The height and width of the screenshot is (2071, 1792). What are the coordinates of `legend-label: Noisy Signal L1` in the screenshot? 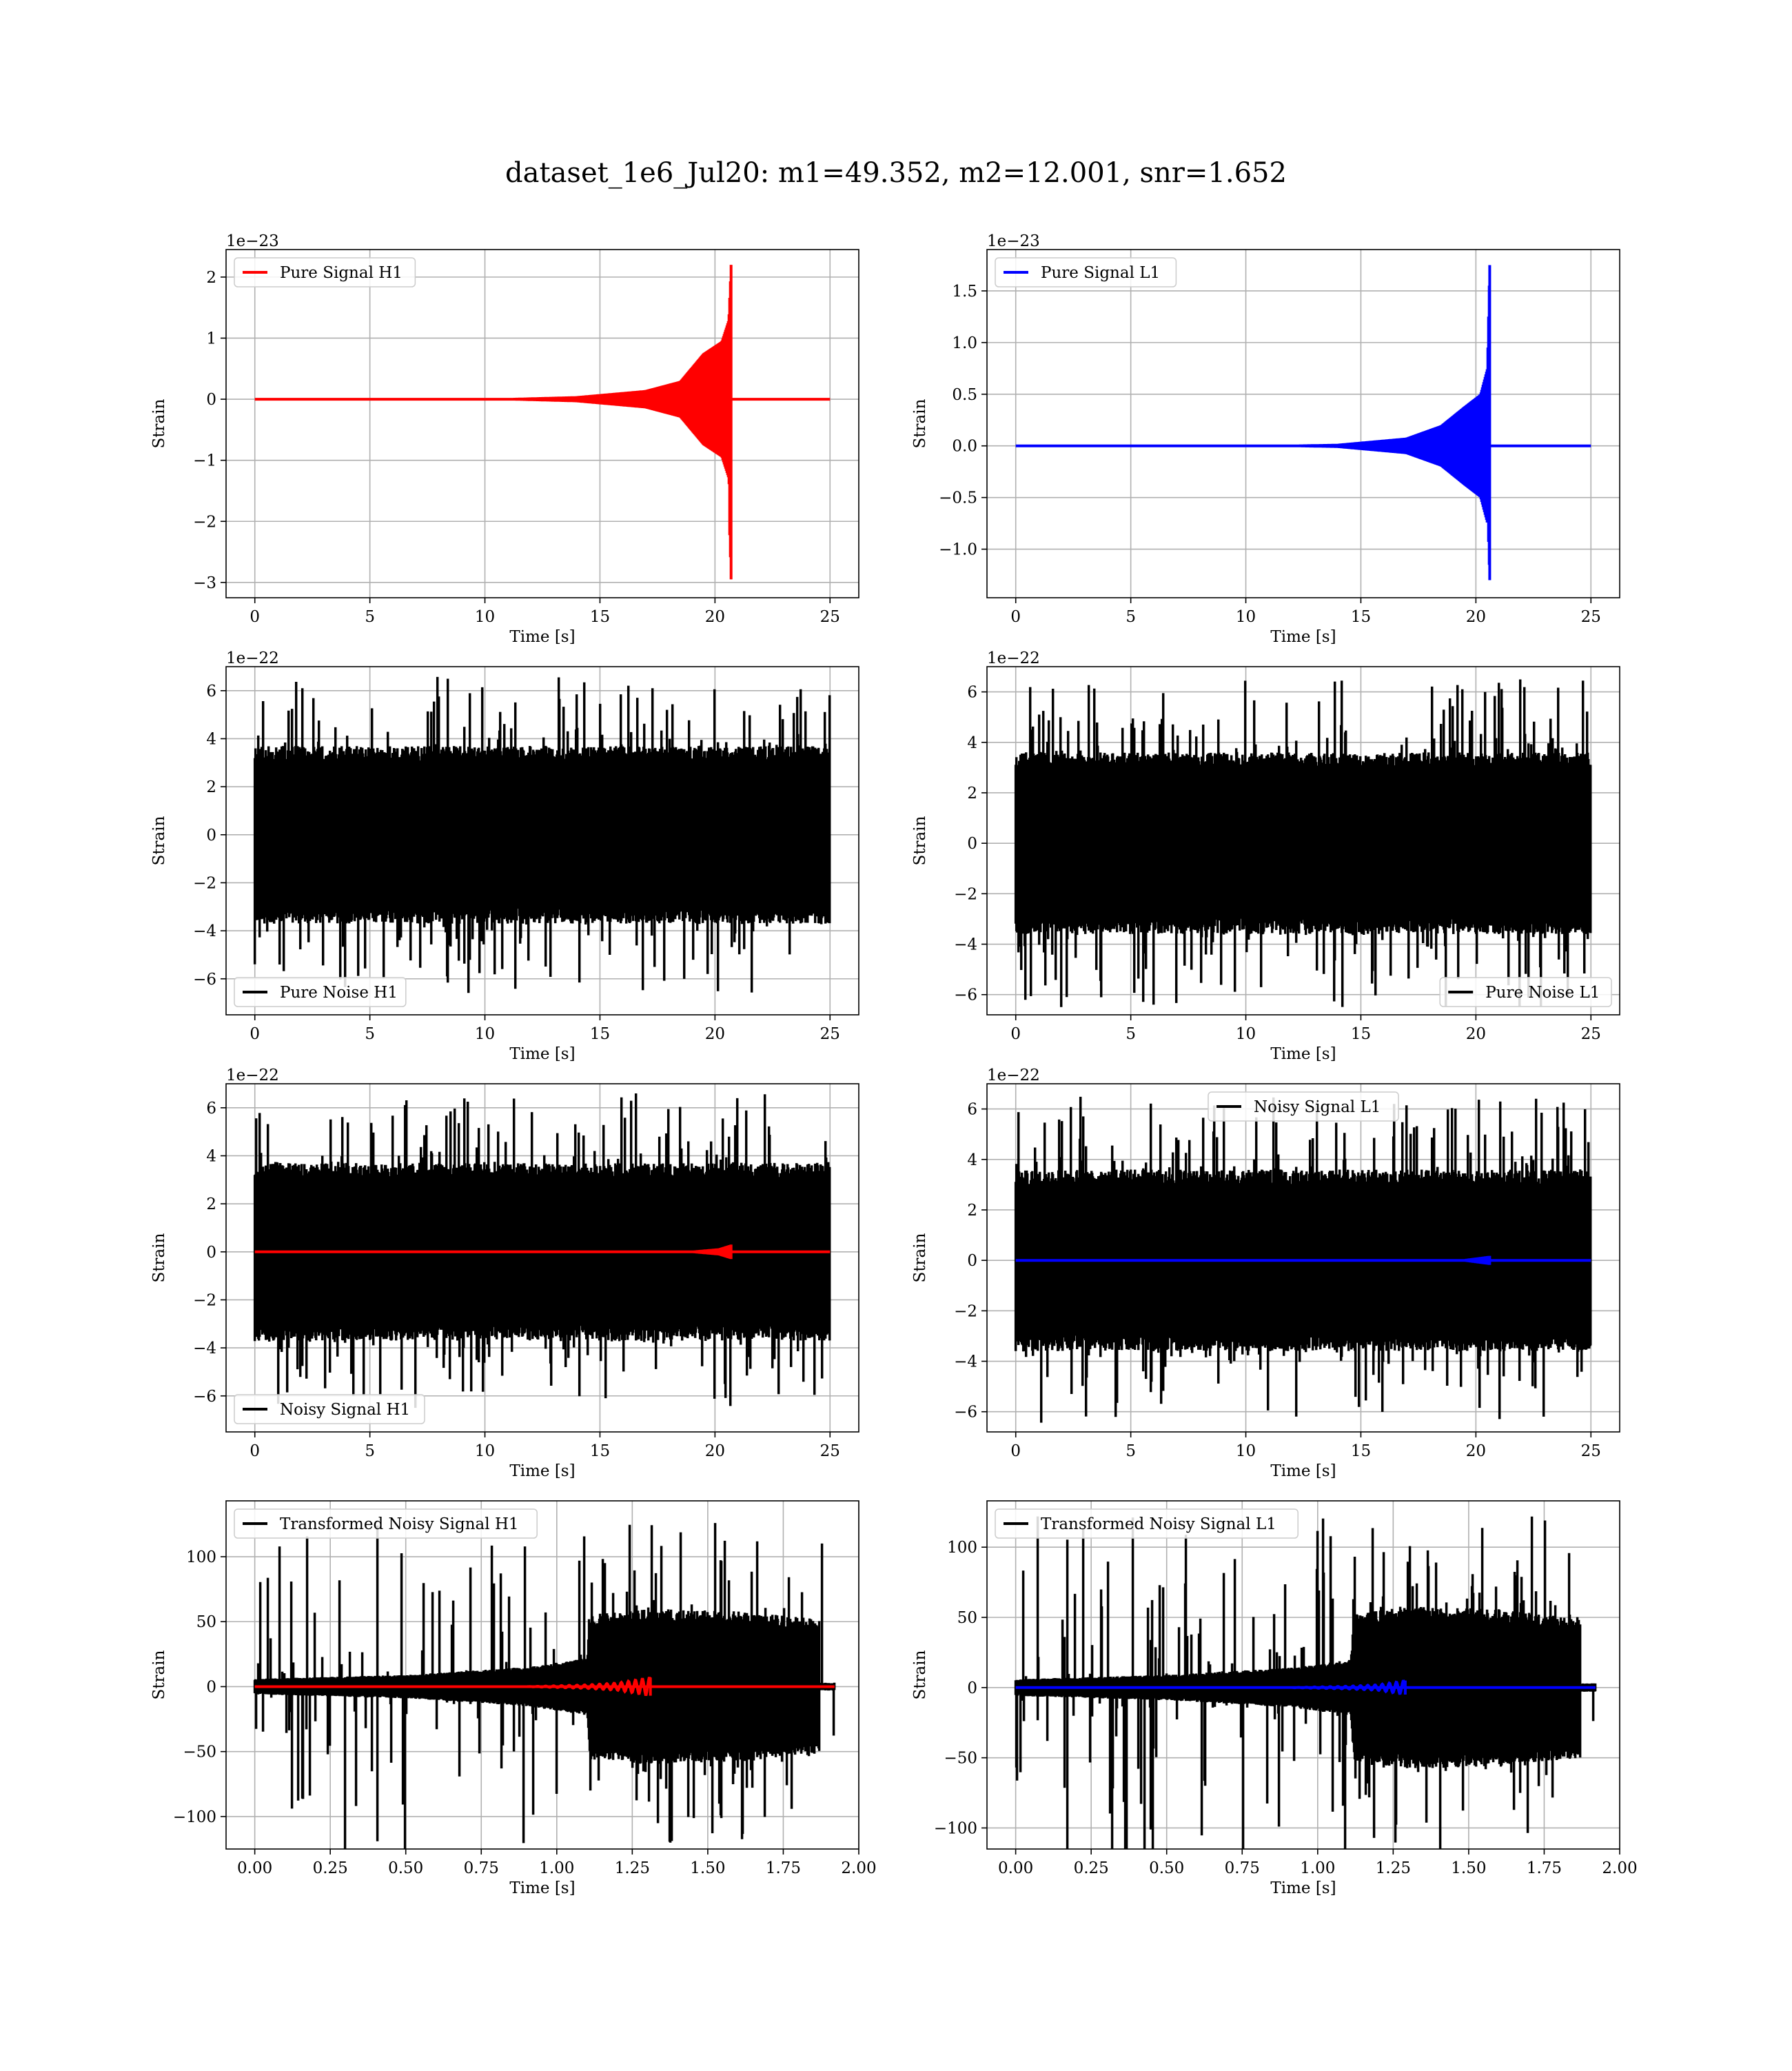 It's located at (1317, 1107).